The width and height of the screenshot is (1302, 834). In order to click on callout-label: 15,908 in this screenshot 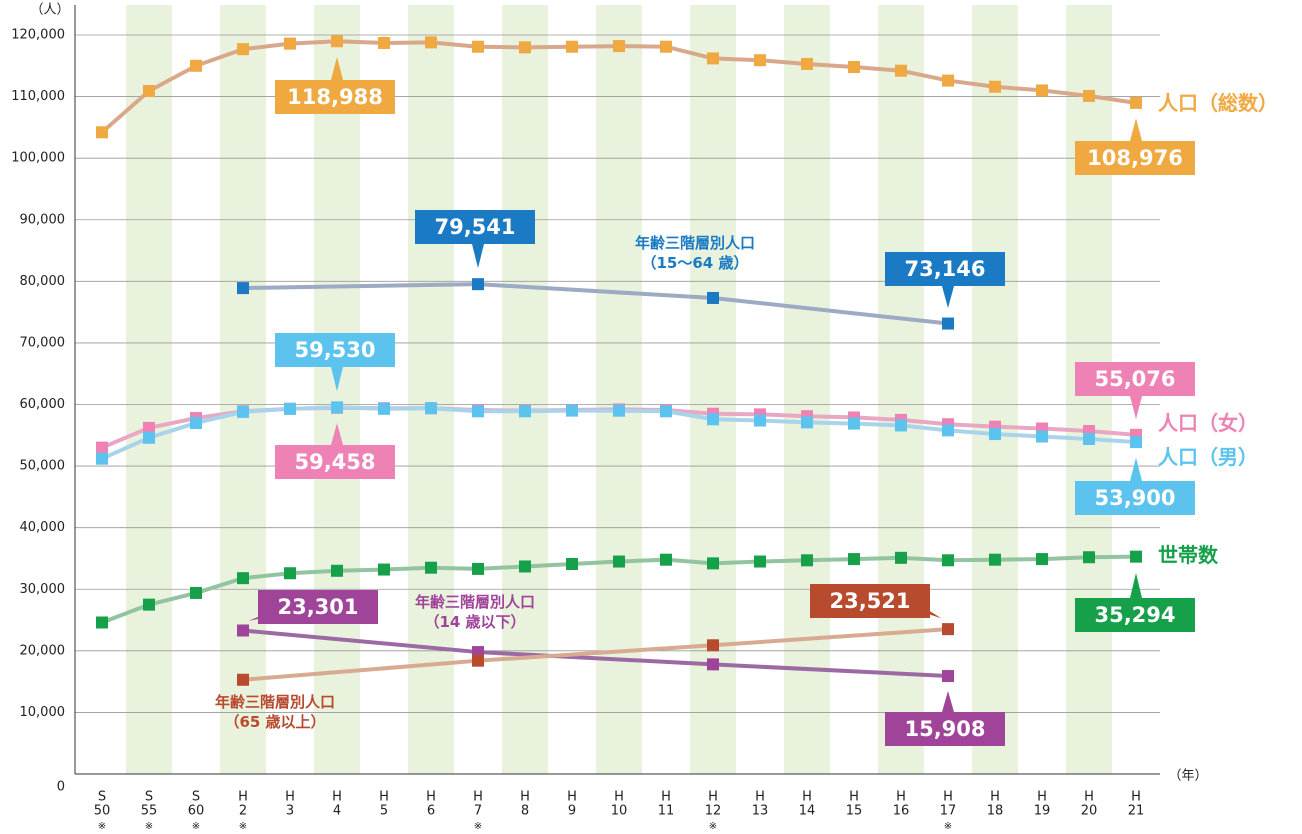, I will do `click(944, 729)`.